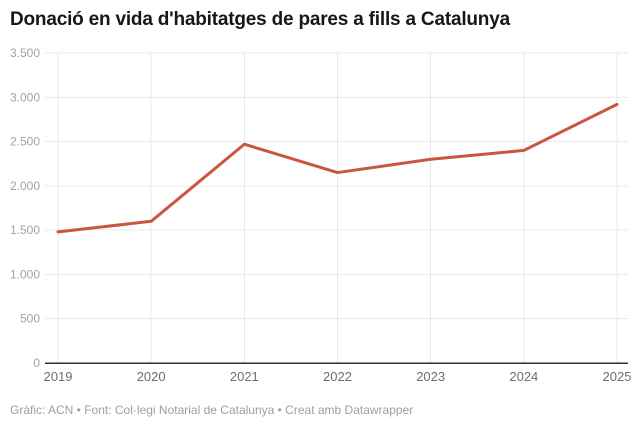 The width and height of the screenshot is (640, 428). Describe the element at coordinates (430, 376) in the screenshot. I see `x-tick-label: 2023` at that location.